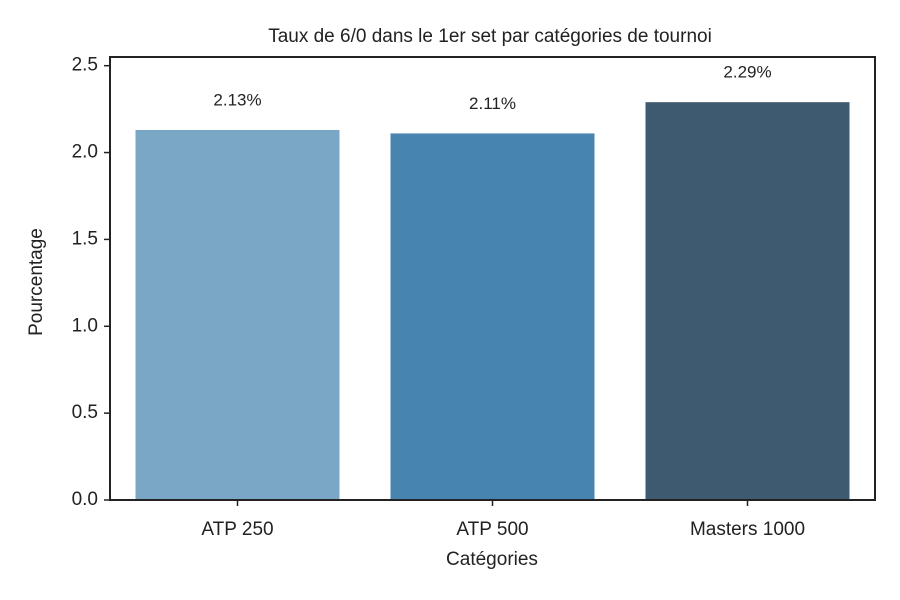  What do you see at coordinates (237, 99) in the screenshot?
I see `value-label: 2.13%` at bounding box center [237, 99].